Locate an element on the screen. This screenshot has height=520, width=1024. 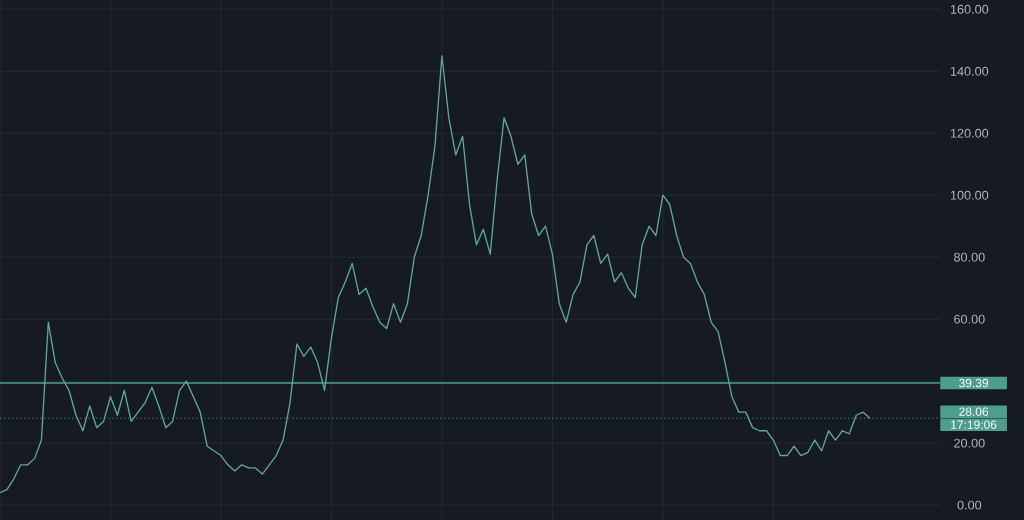
ref-line-label: 39.39 is located at coordinates (974, 383).